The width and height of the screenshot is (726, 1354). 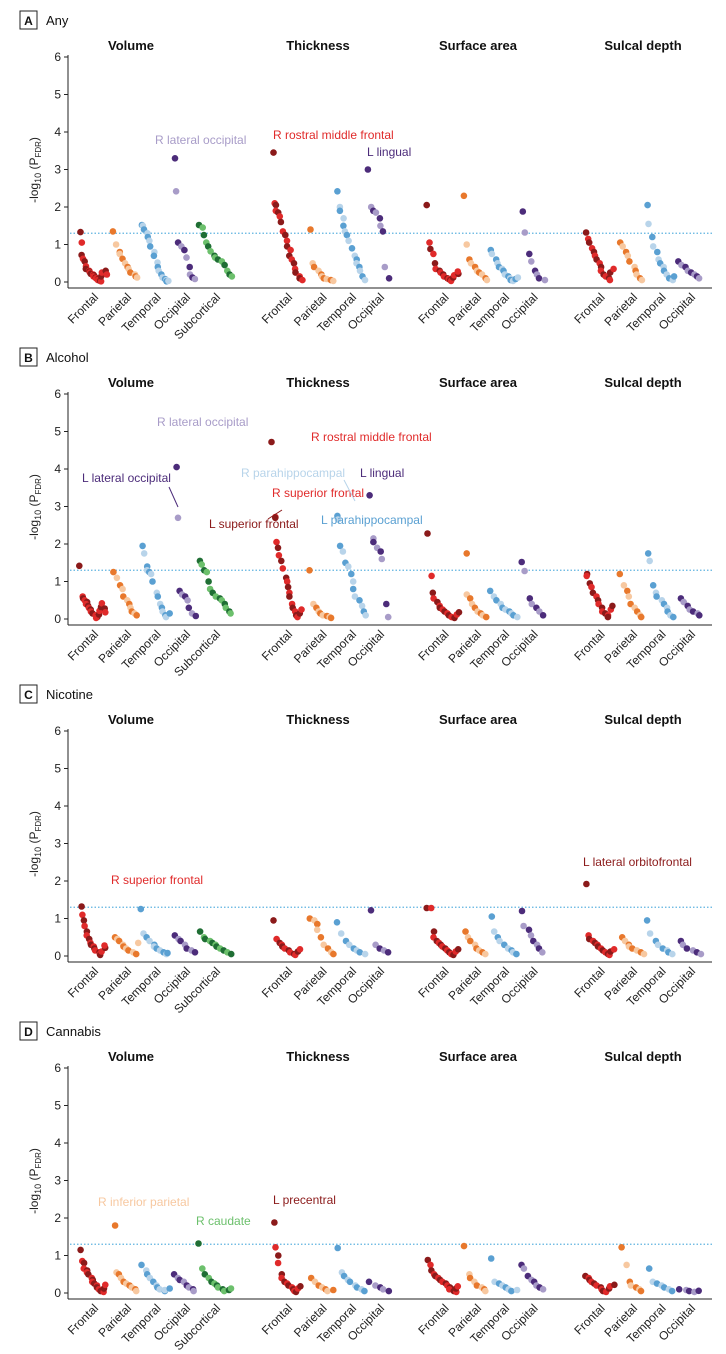 What do you see at coordinates (304, 1200) in the screenshot?
I see `annotation-label: L precentral` at bounding box center [304, 1200].